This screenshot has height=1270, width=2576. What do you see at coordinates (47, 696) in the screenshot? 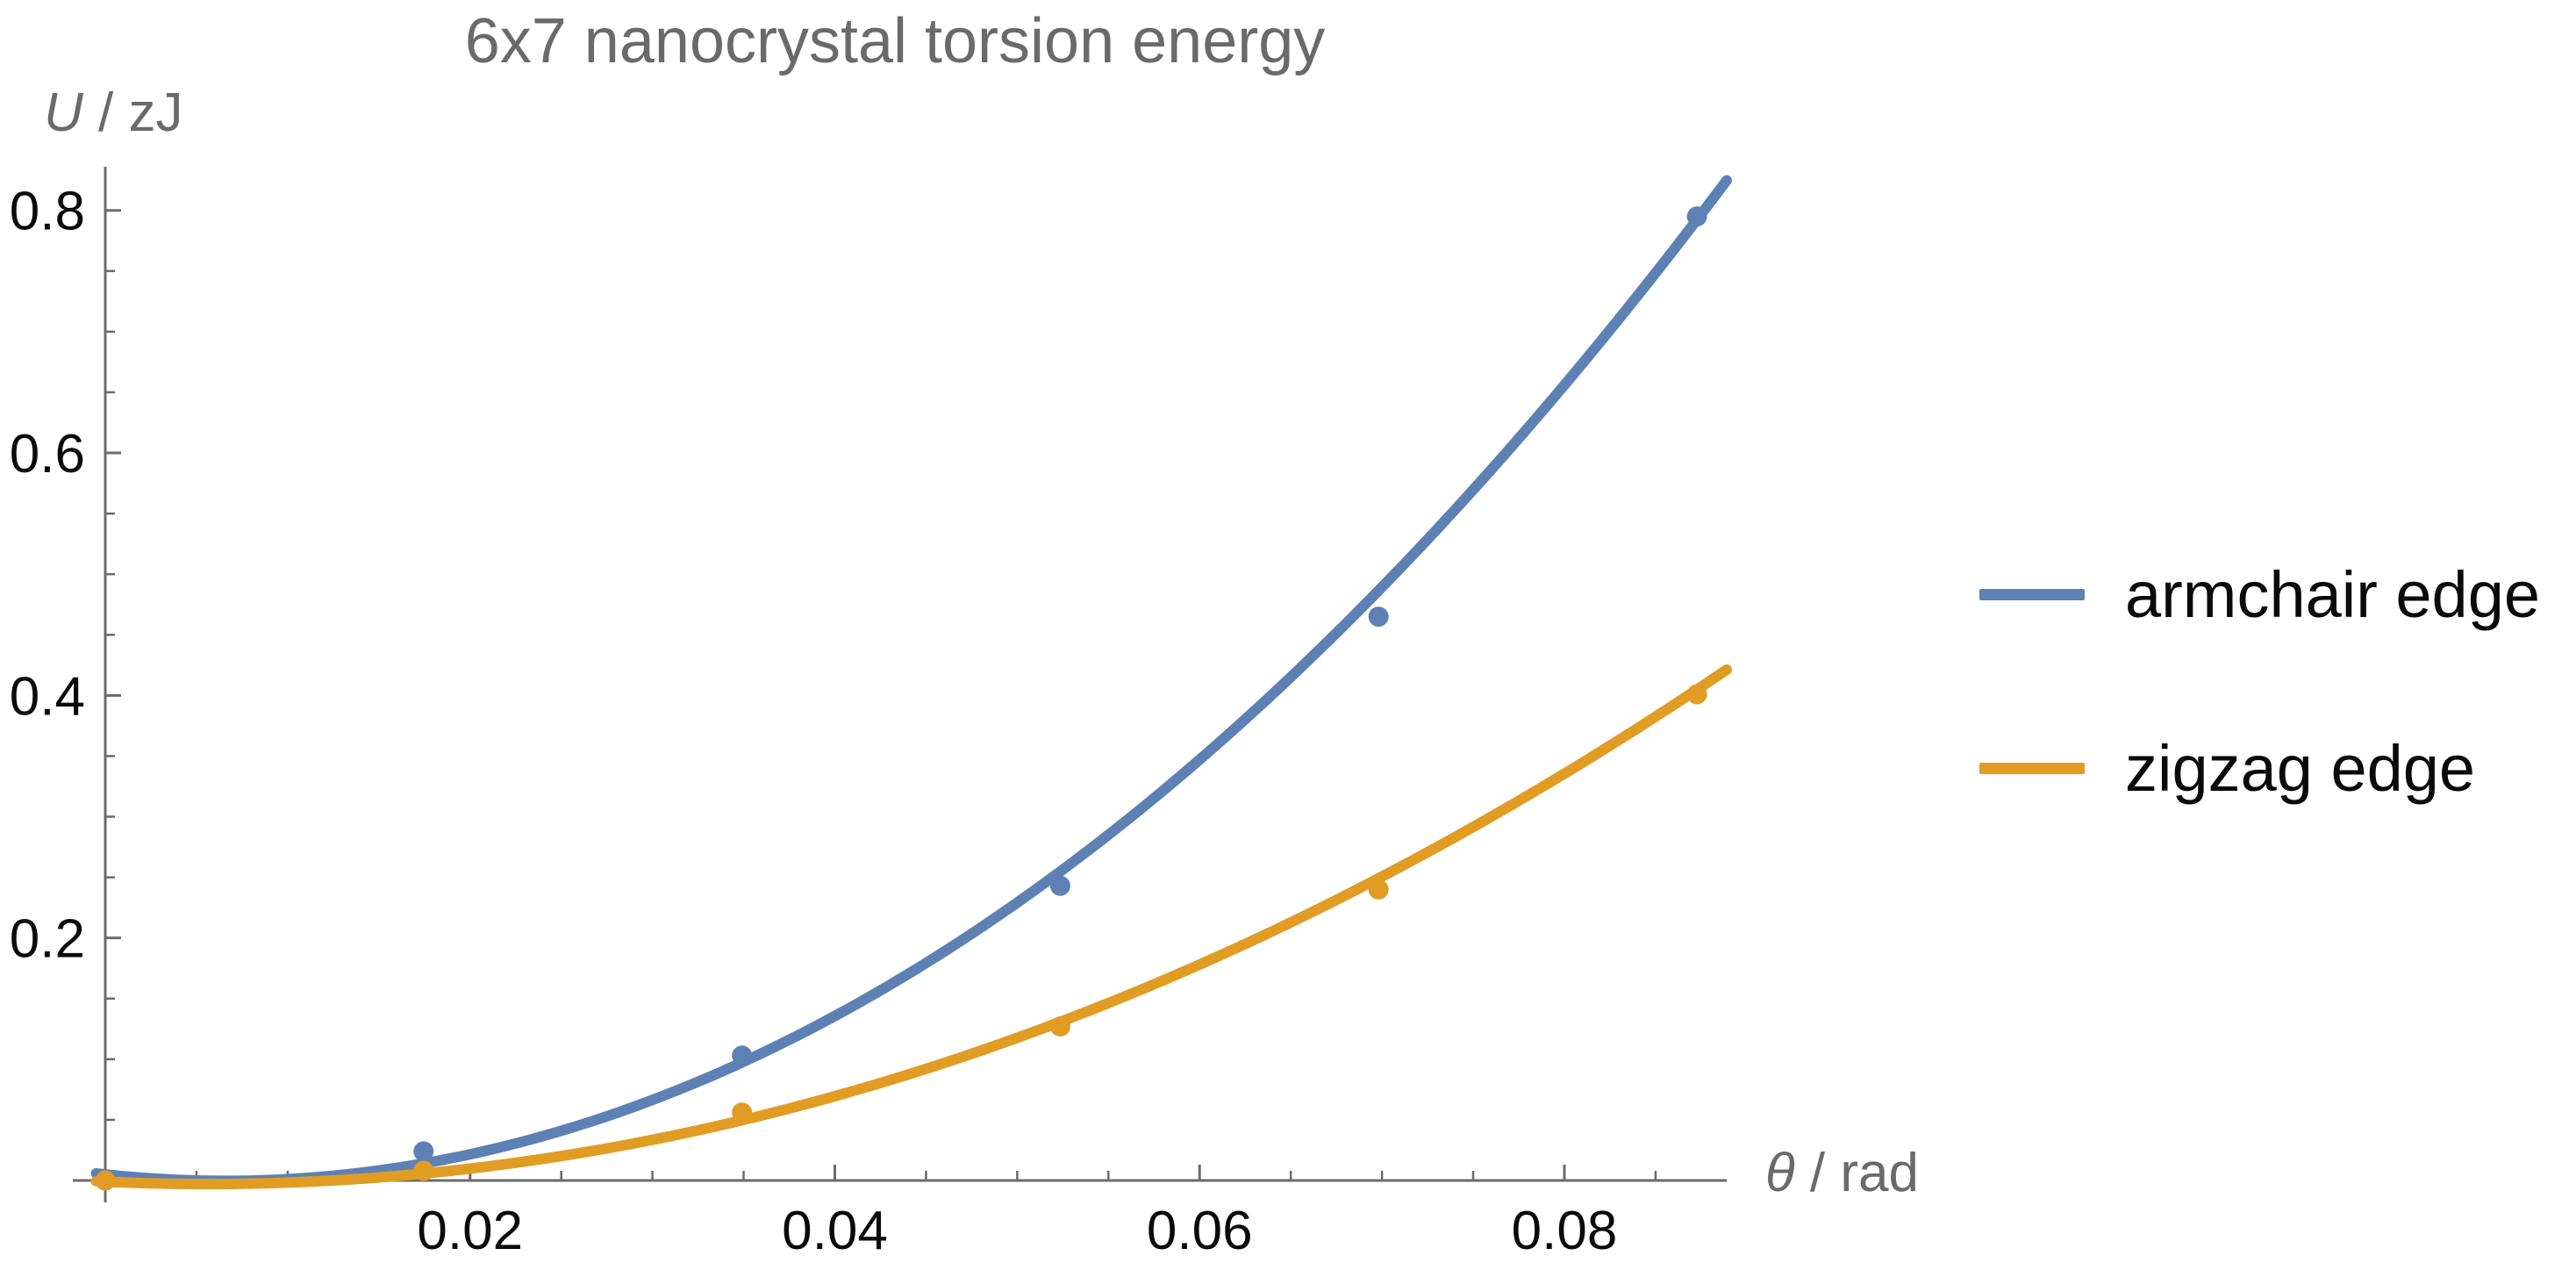
I see `y-tick-label: 0.4` at bounding box center [47, 696].